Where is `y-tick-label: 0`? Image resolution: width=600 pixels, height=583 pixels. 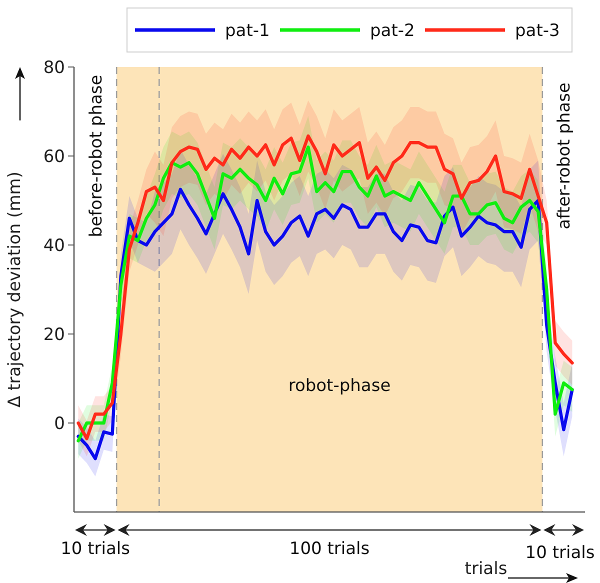
y-tick-label: 0 is located at coordinates (59, 424).